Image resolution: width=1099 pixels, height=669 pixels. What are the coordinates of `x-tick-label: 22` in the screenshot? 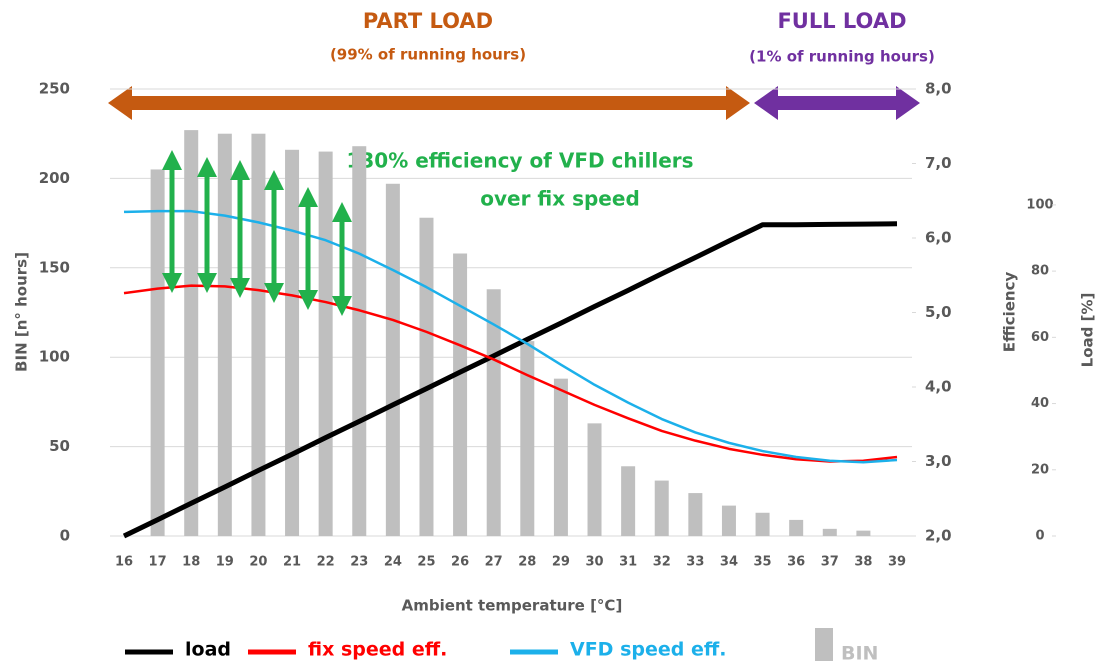 It's located at (326, 562).